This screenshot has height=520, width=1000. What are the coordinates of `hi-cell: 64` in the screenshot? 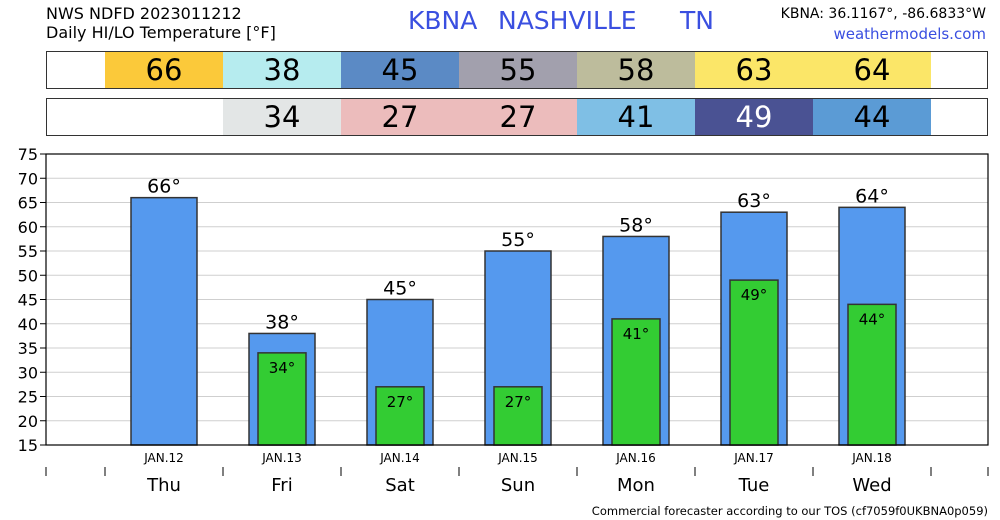 It's located at (872, 70).